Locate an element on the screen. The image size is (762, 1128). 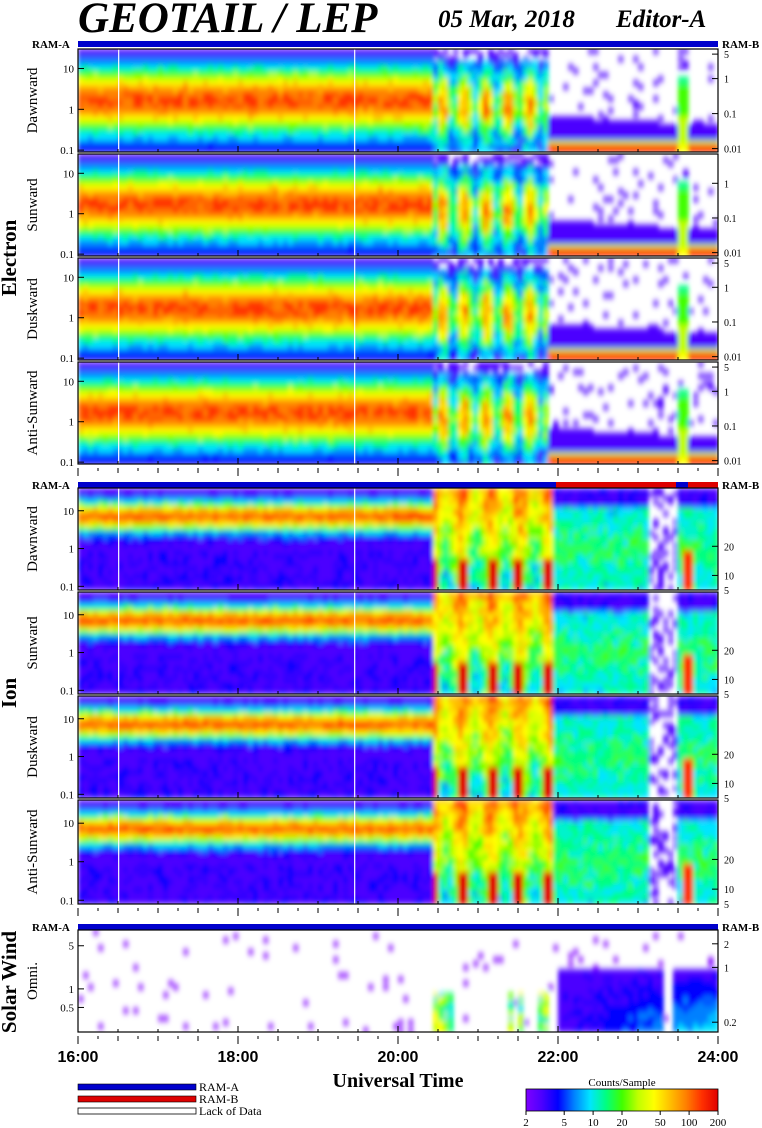
panel-name: Sunward is located at coordinates (33, 205).